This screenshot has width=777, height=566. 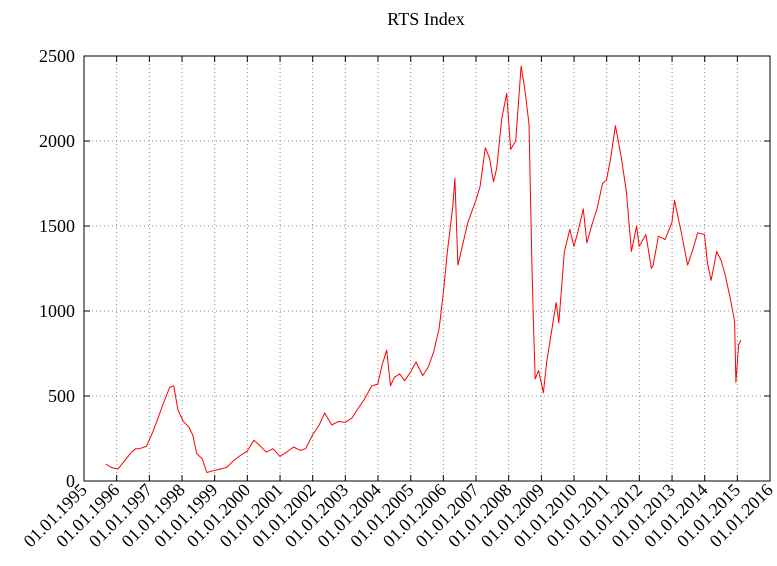 What do you see at coordinates (61, 396) in the screenshot?
I see `y-tick-label: 500` at bounding box center [61, 396].